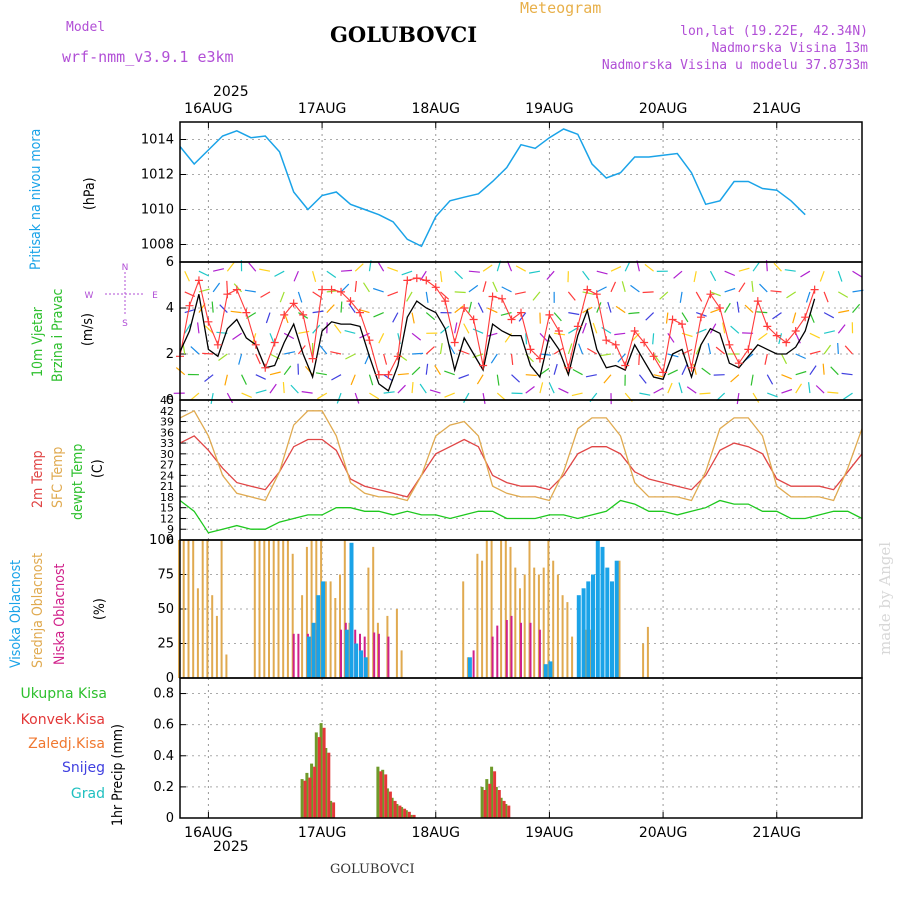 The width and height of the screenshot is (900, 900). I want to click on day-label-top: 19AUG, so click(549, 109).